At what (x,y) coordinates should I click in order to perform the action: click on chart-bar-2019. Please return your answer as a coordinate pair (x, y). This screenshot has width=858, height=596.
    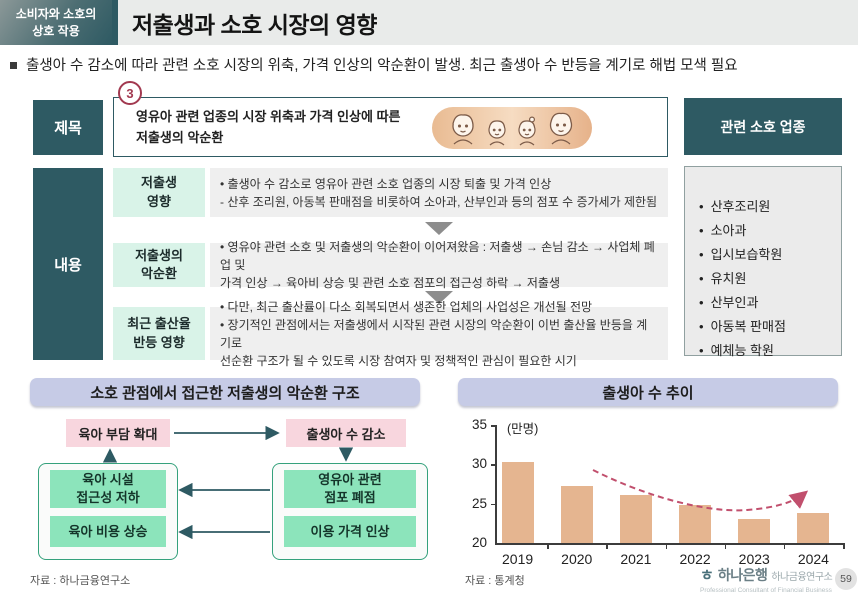
    Looking at the image, I should click on (517, 502).